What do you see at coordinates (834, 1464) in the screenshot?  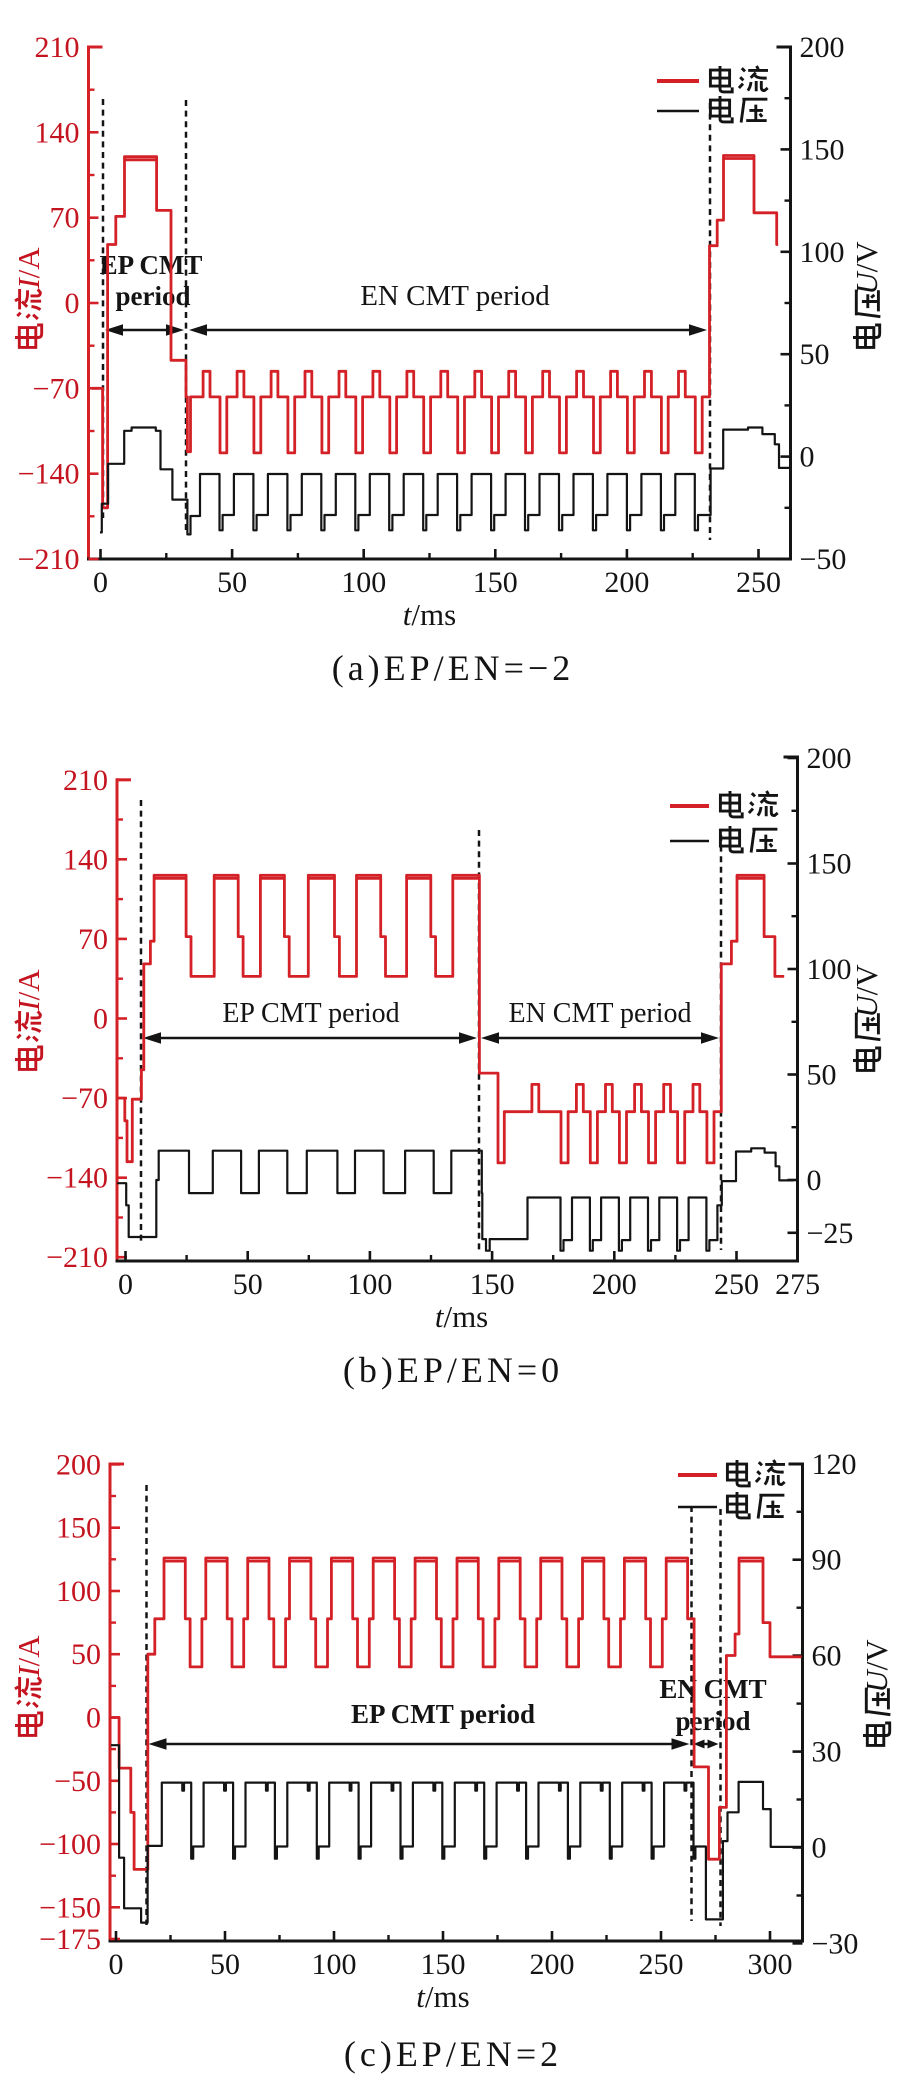 I see `svg-text: 120` at bounding box center [834, 1464].